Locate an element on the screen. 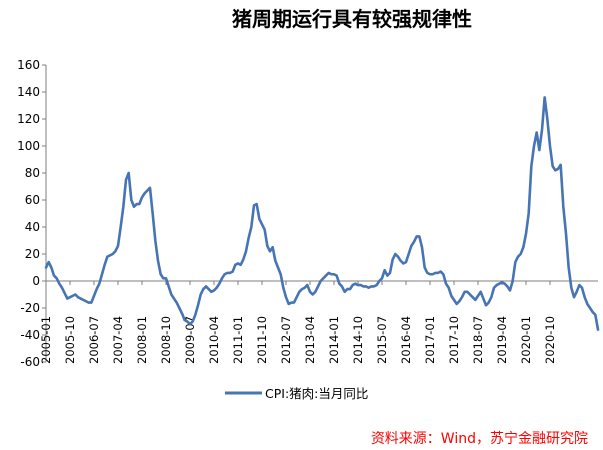 The height and width of the screenshot is (450, 603). y-tick-label: -60 is located at coordinates (30, 362).